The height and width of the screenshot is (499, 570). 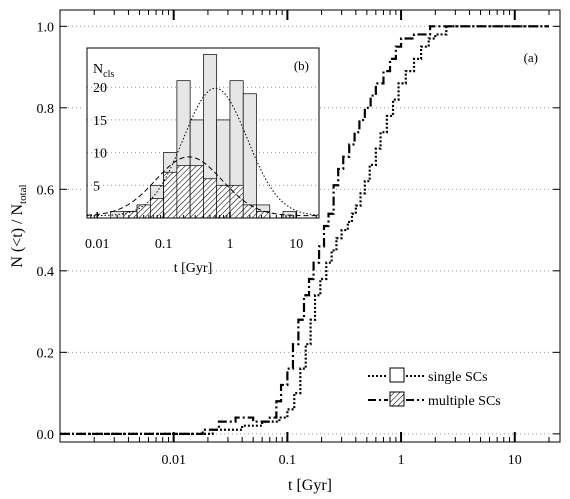 What do you see at coordinates (515, 460) in the screenshot?
I see `main-x-tick-label: 10` at bounding box center [515, 460].